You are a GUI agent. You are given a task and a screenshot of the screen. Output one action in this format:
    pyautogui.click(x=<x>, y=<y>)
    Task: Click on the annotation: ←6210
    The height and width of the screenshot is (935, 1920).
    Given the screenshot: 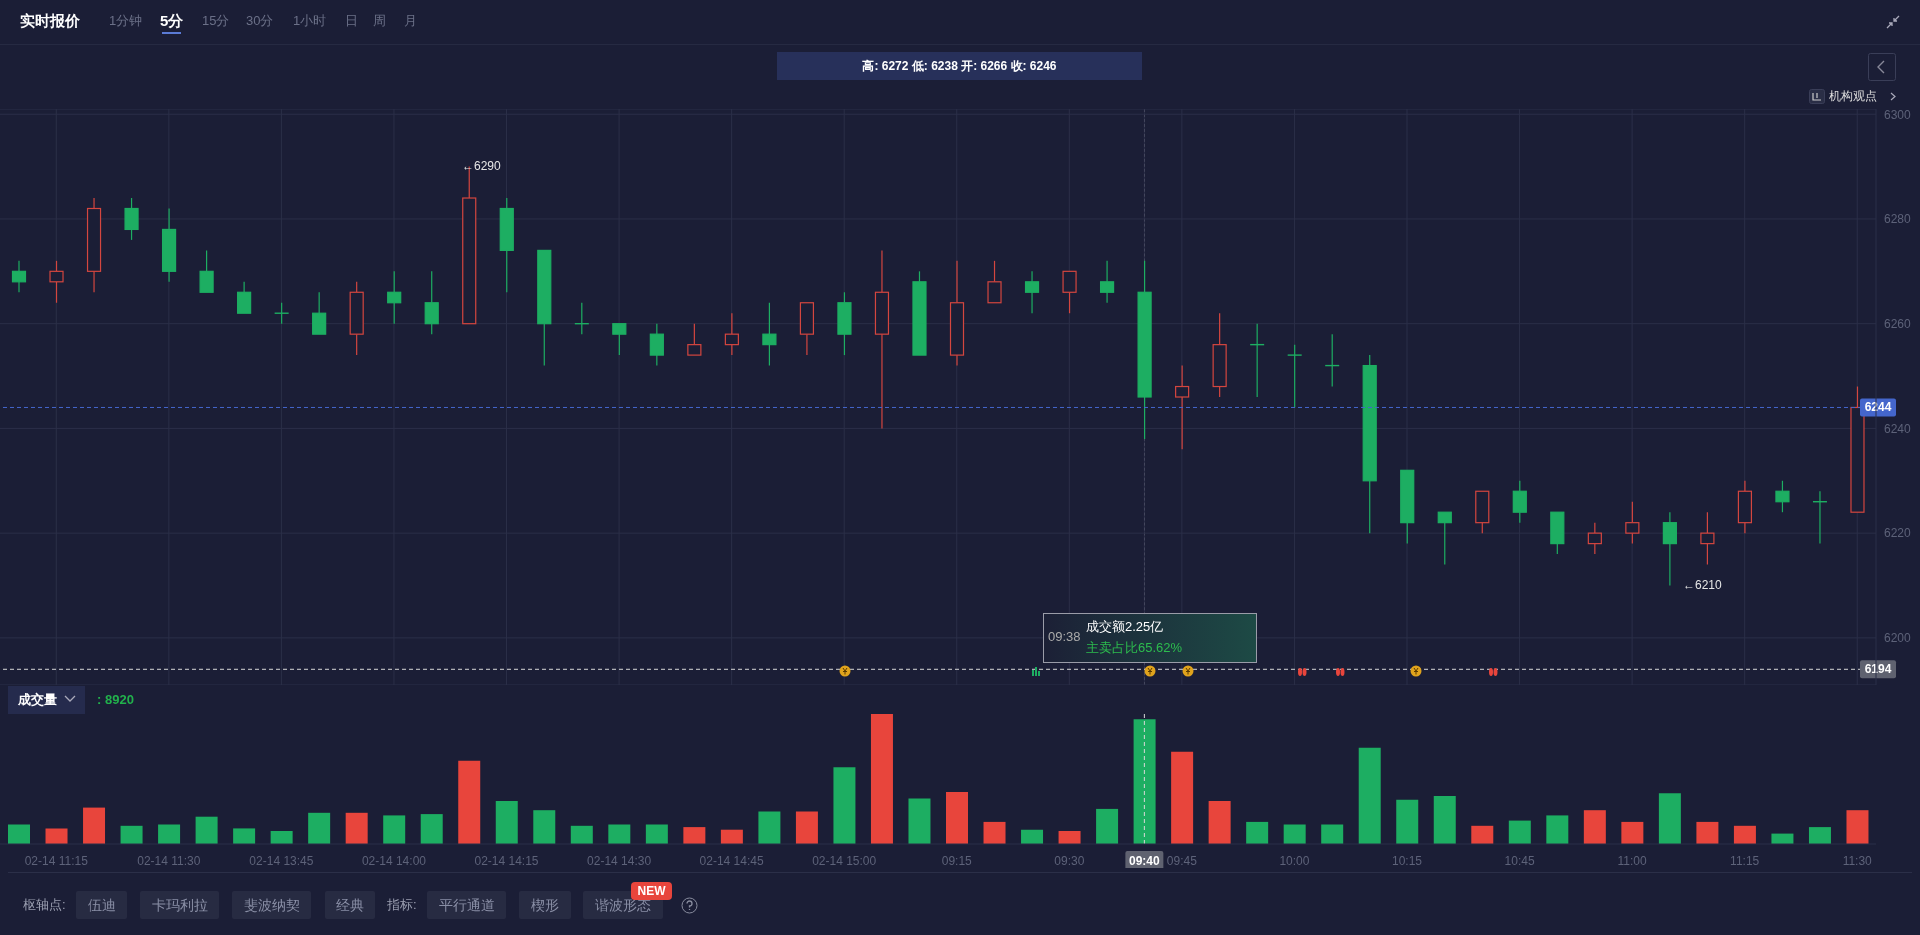 What is the action you would take?
    pyautogui.click(x=1702, y=585)
    